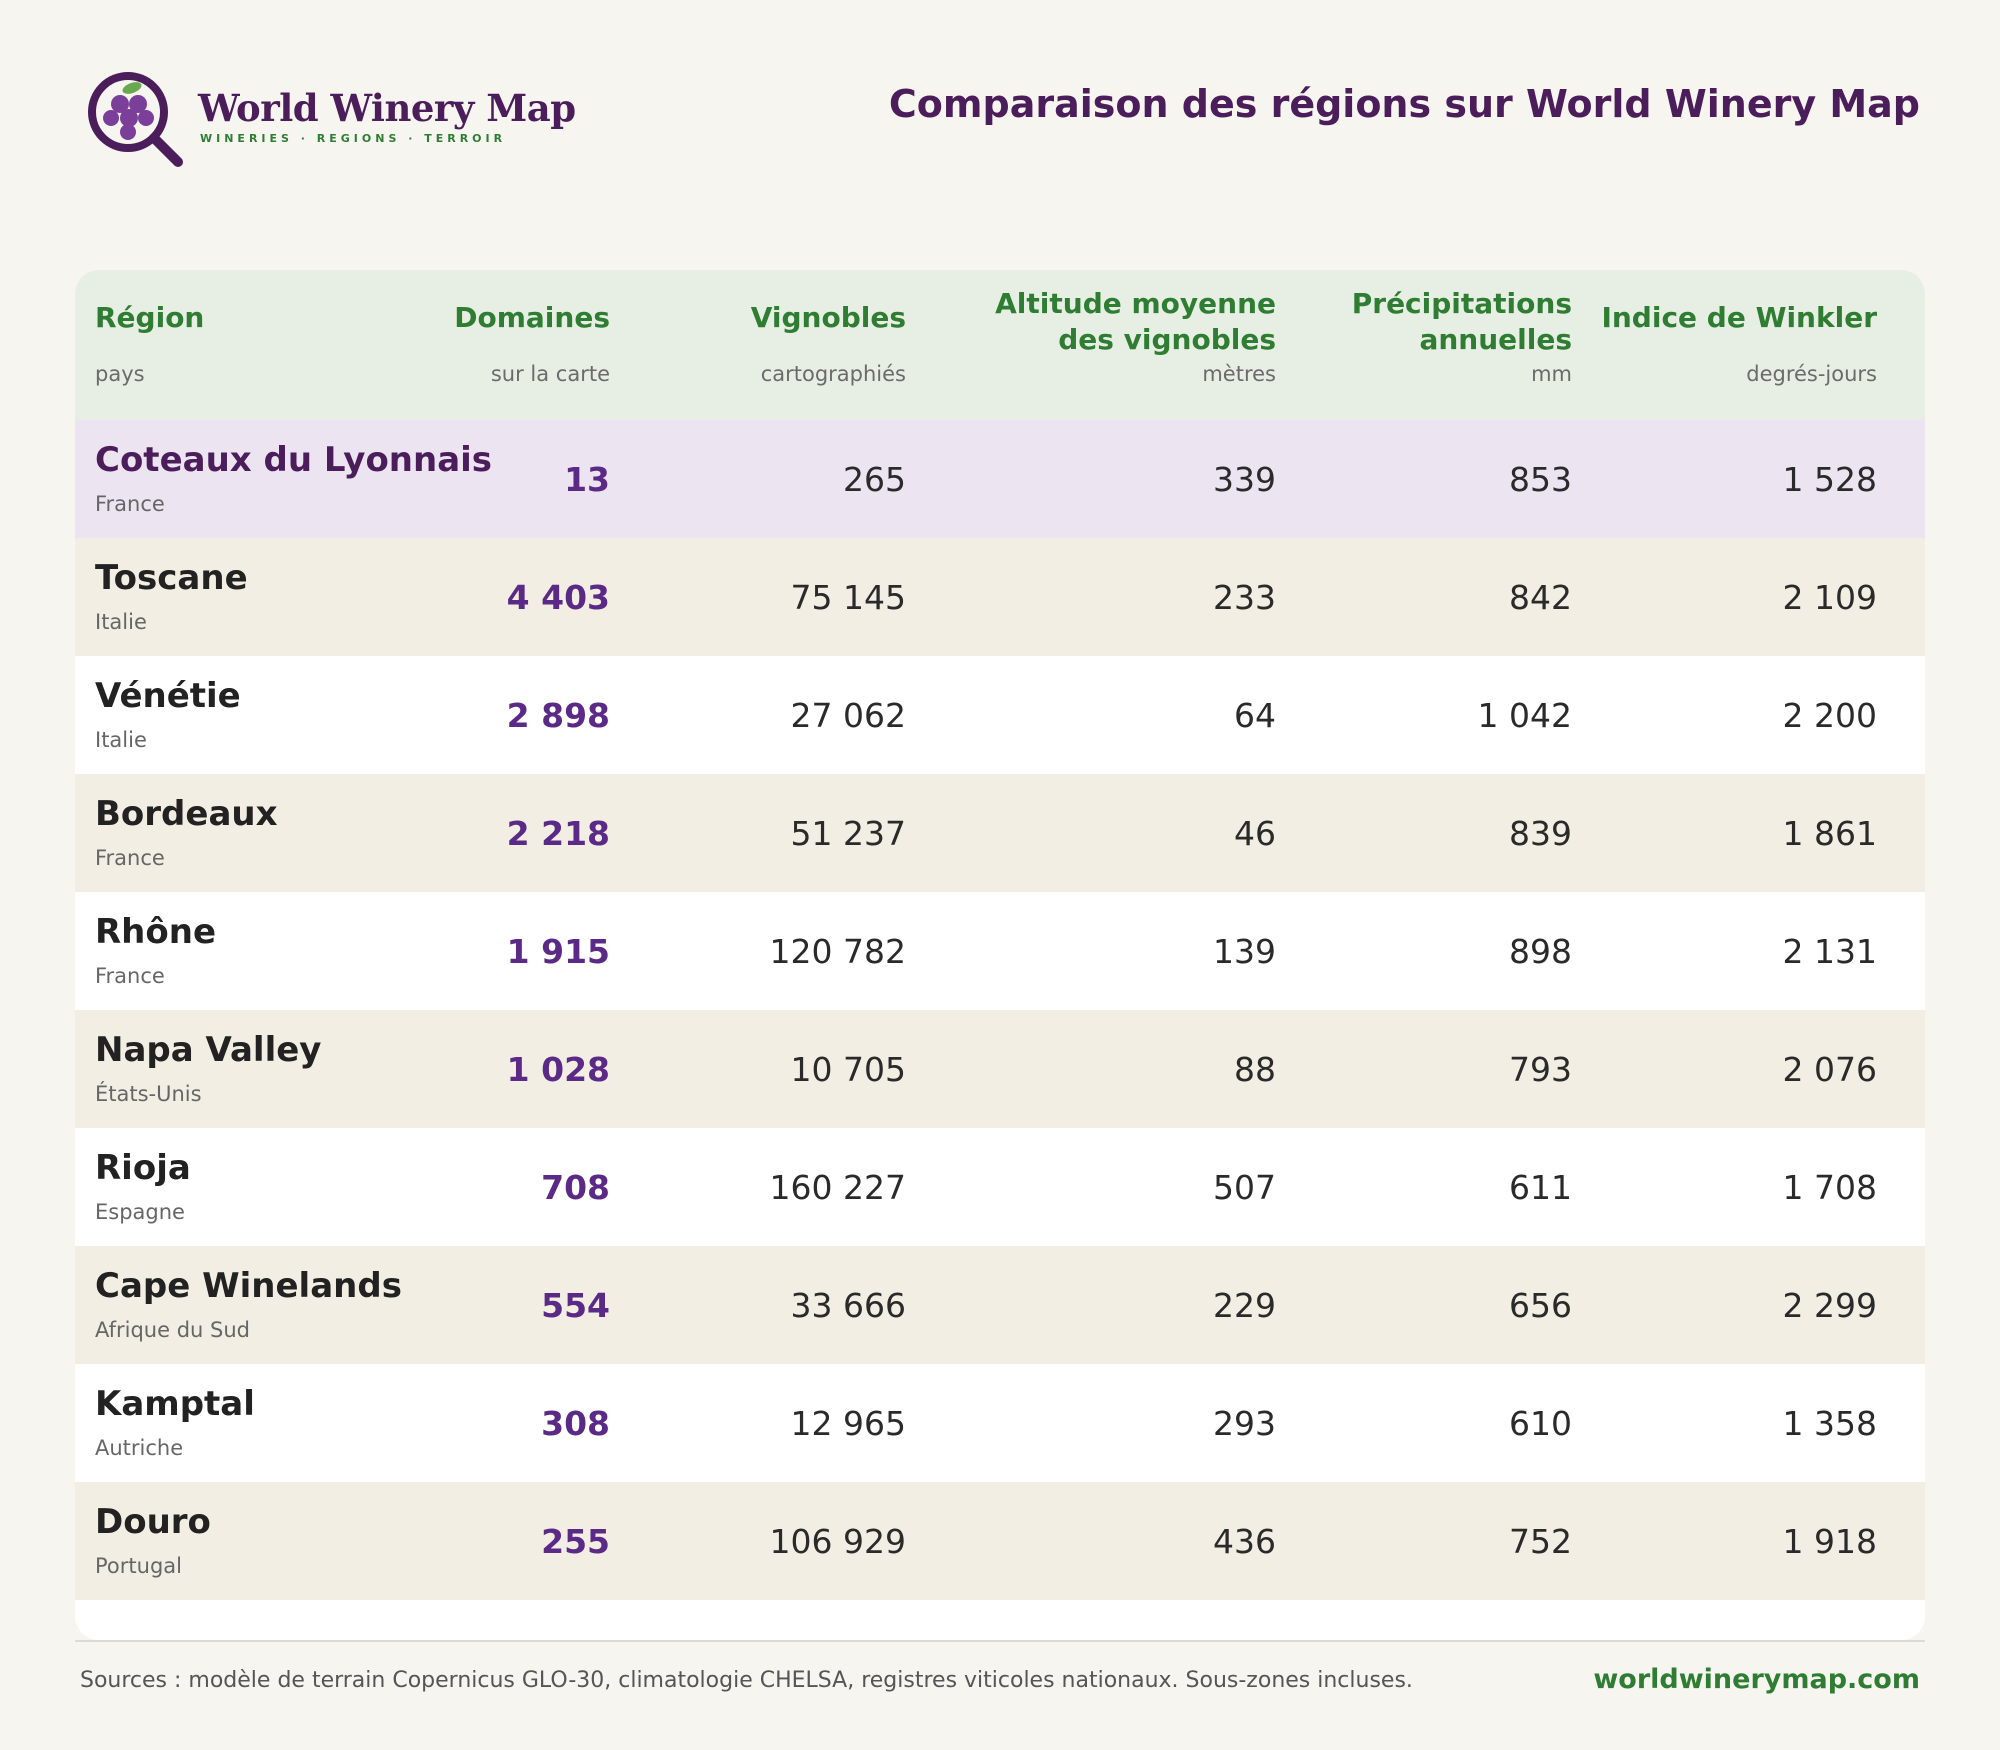 The height and width of the screenshot is (1750, 2000). Describe the element at coordinates (248, 1286) in the screenshot. I see `region-name: Cape Winelands` at that location.